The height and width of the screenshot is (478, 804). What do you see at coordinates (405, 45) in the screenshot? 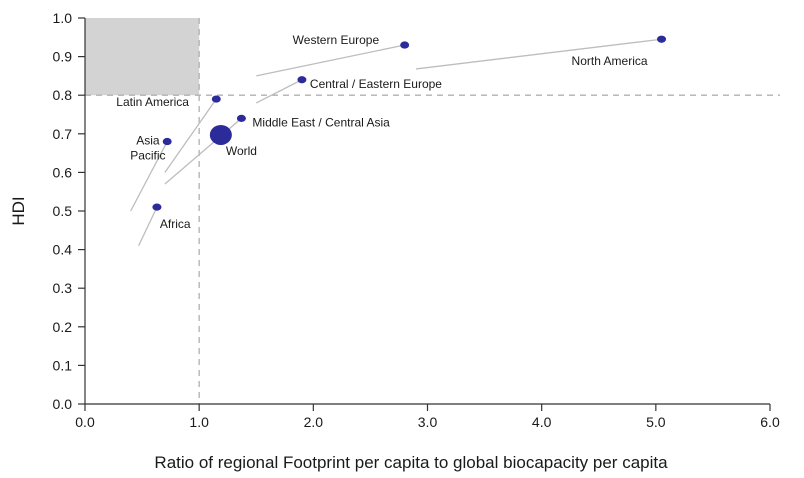
I see `data-point-western-europe` at bounding box center [405, 45].